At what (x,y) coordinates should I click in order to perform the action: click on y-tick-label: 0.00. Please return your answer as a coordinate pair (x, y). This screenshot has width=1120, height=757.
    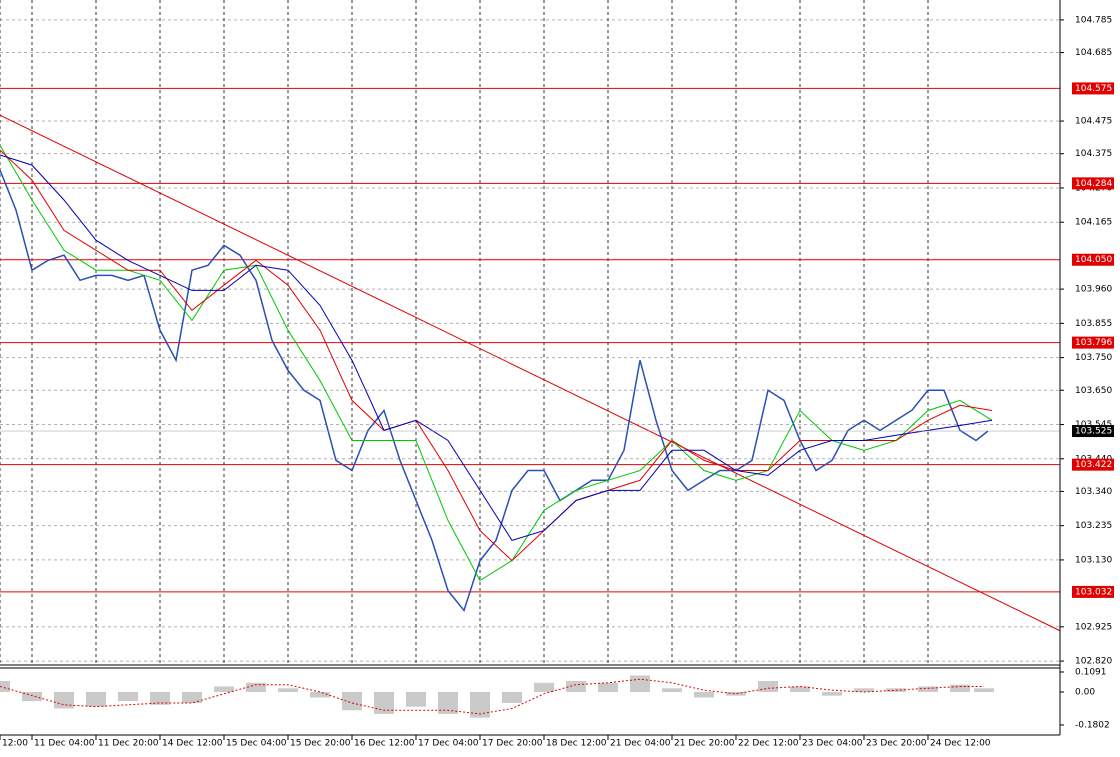
    Looking at the image, I should click on (1085, 692).